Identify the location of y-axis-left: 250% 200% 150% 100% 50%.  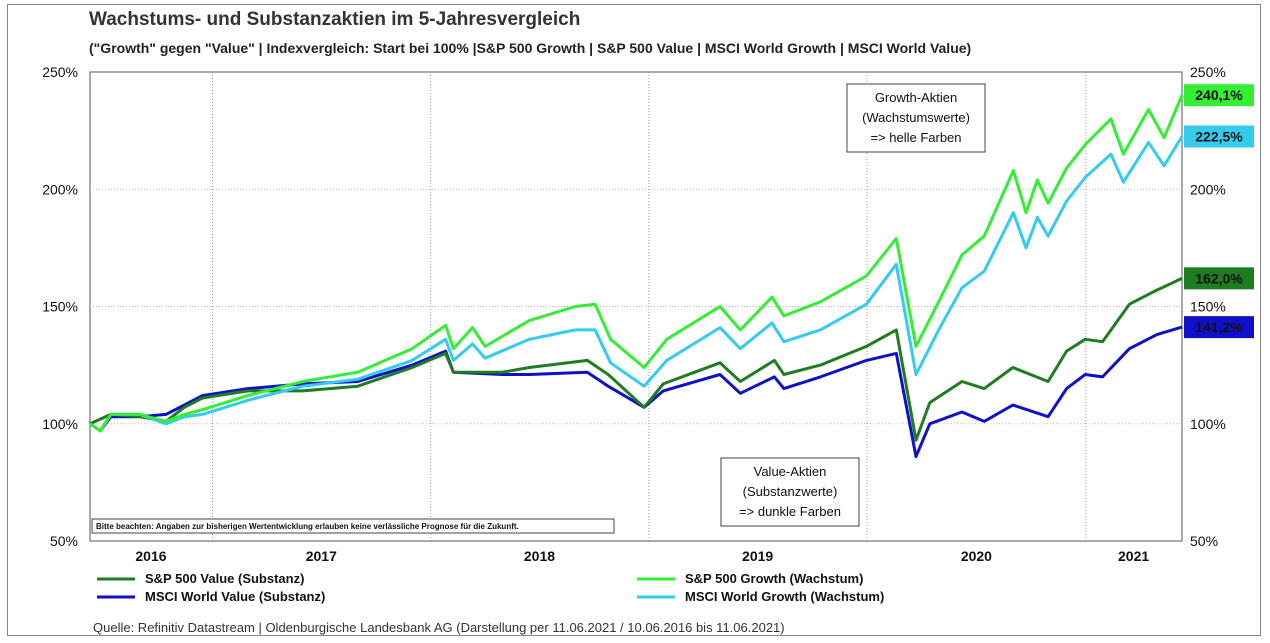
(60, 306).